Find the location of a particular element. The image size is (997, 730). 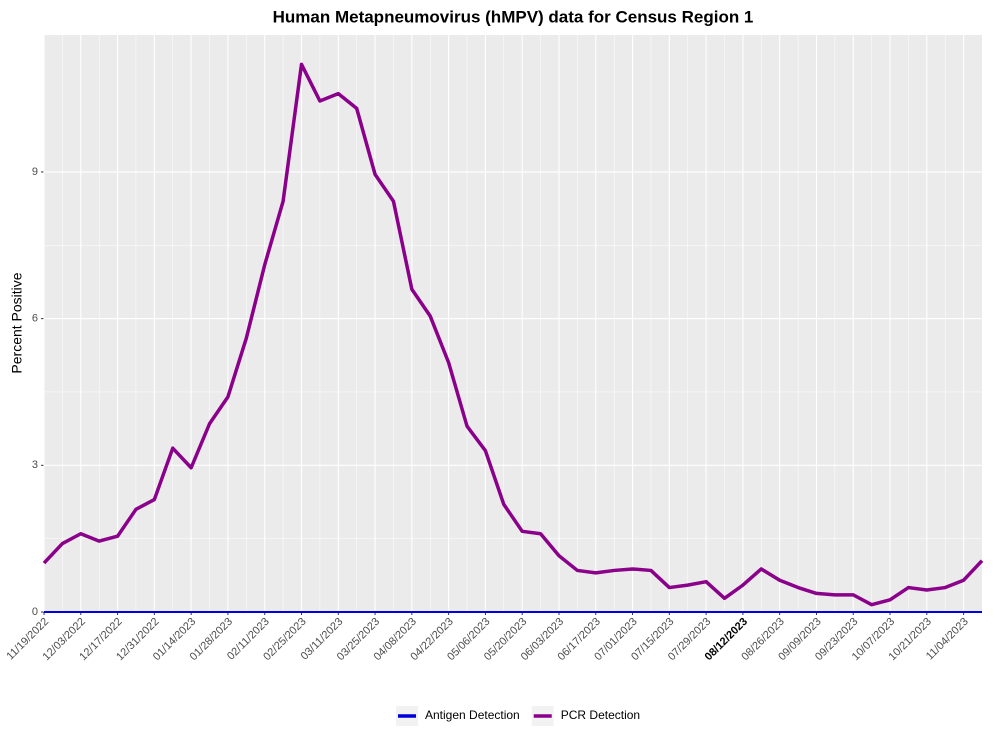

y-tick-label: 6 is located at coordinates (35, 319).